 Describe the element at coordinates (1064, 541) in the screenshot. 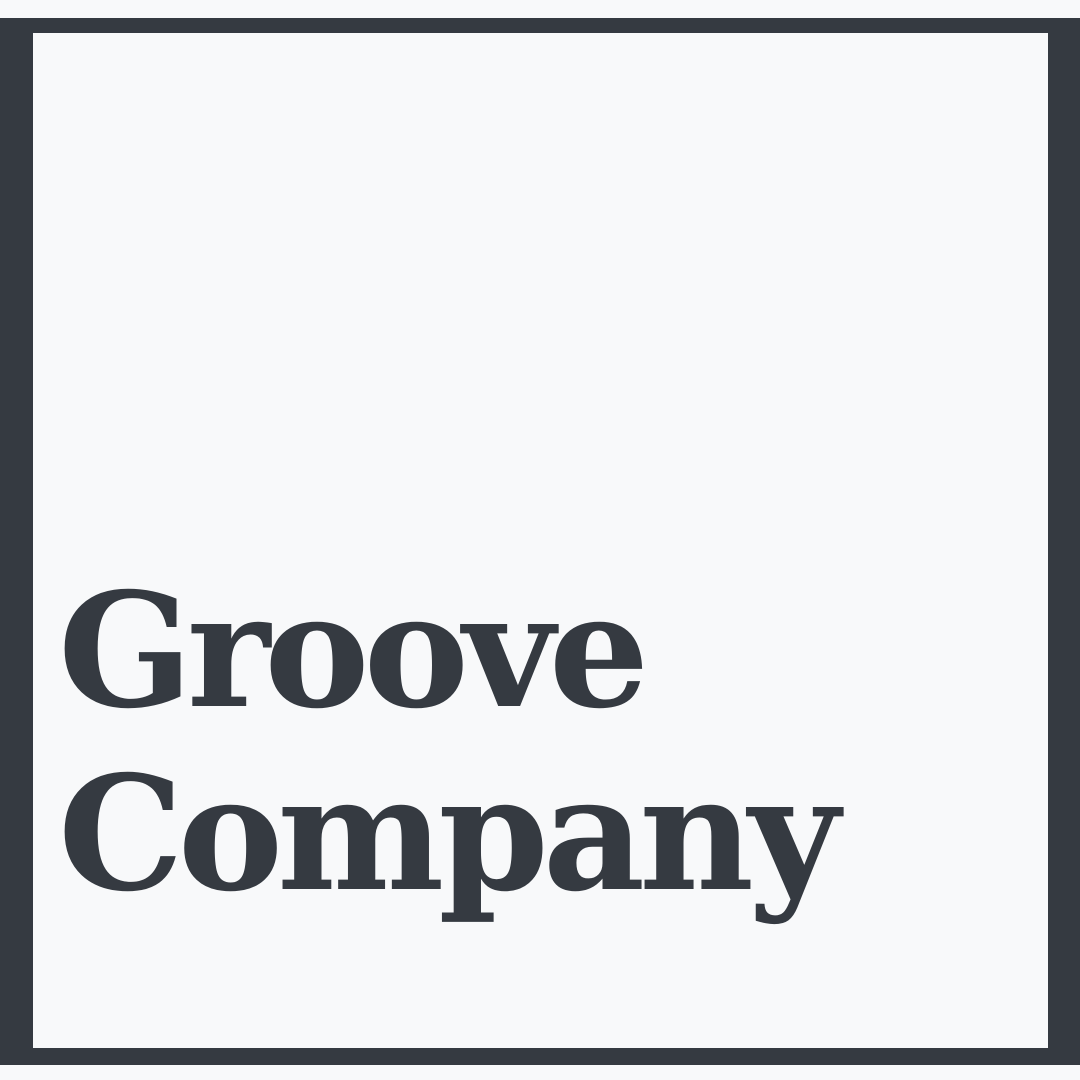

I see `frame-right-border` at that location.